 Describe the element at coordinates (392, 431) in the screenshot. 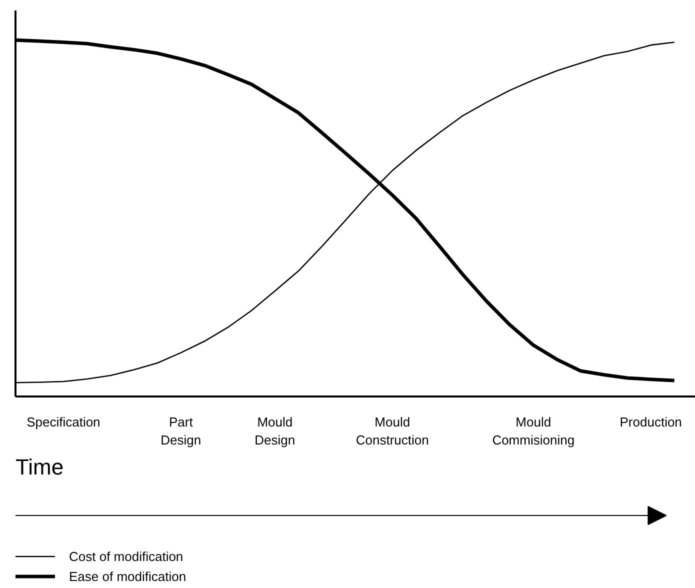

I see `x-tick-label: Mould Construction` at that location.